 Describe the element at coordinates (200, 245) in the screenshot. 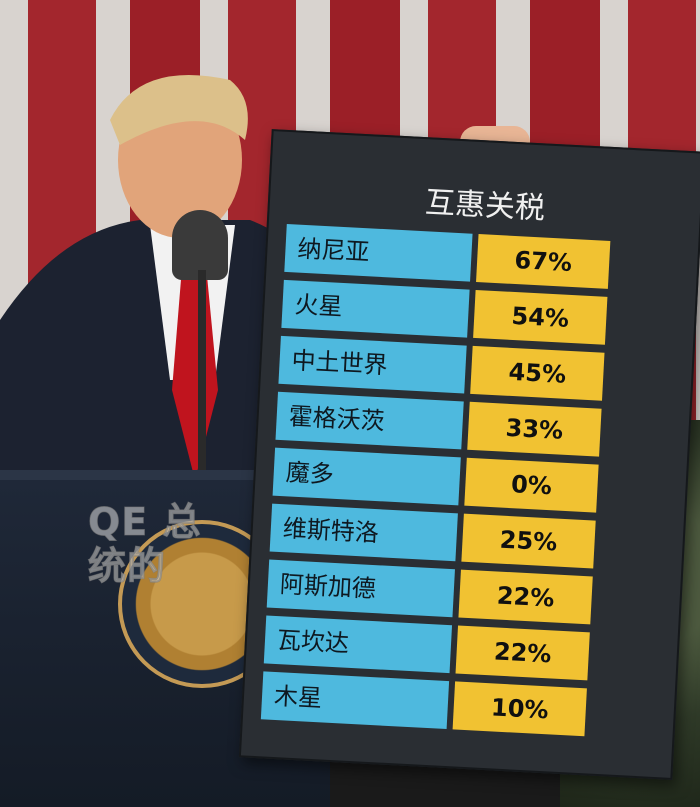

I see `microphone` at that location.